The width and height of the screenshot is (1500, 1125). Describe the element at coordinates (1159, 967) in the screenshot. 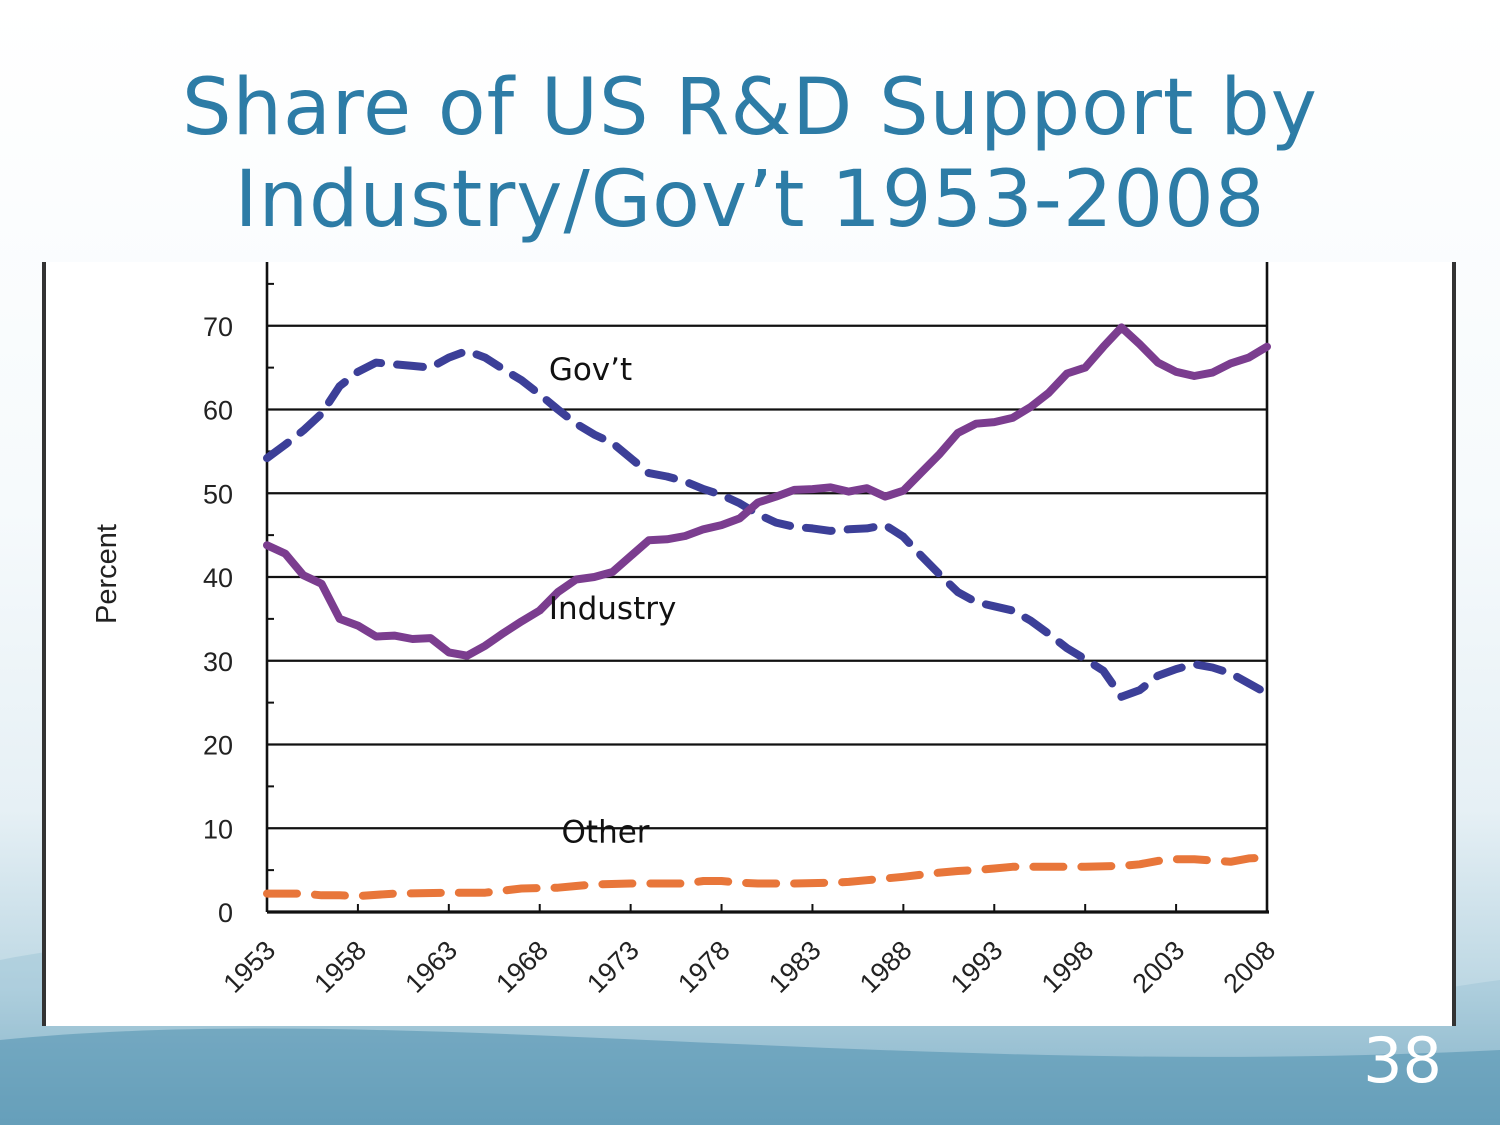

I see `x-tick-label-2003: 2003` at that location.